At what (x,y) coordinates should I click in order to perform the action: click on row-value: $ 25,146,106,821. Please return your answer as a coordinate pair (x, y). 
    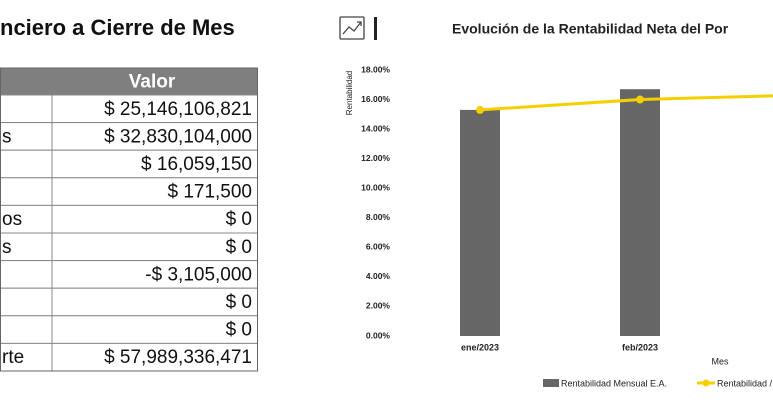
    Looking at the image, I should click on (178, 109).